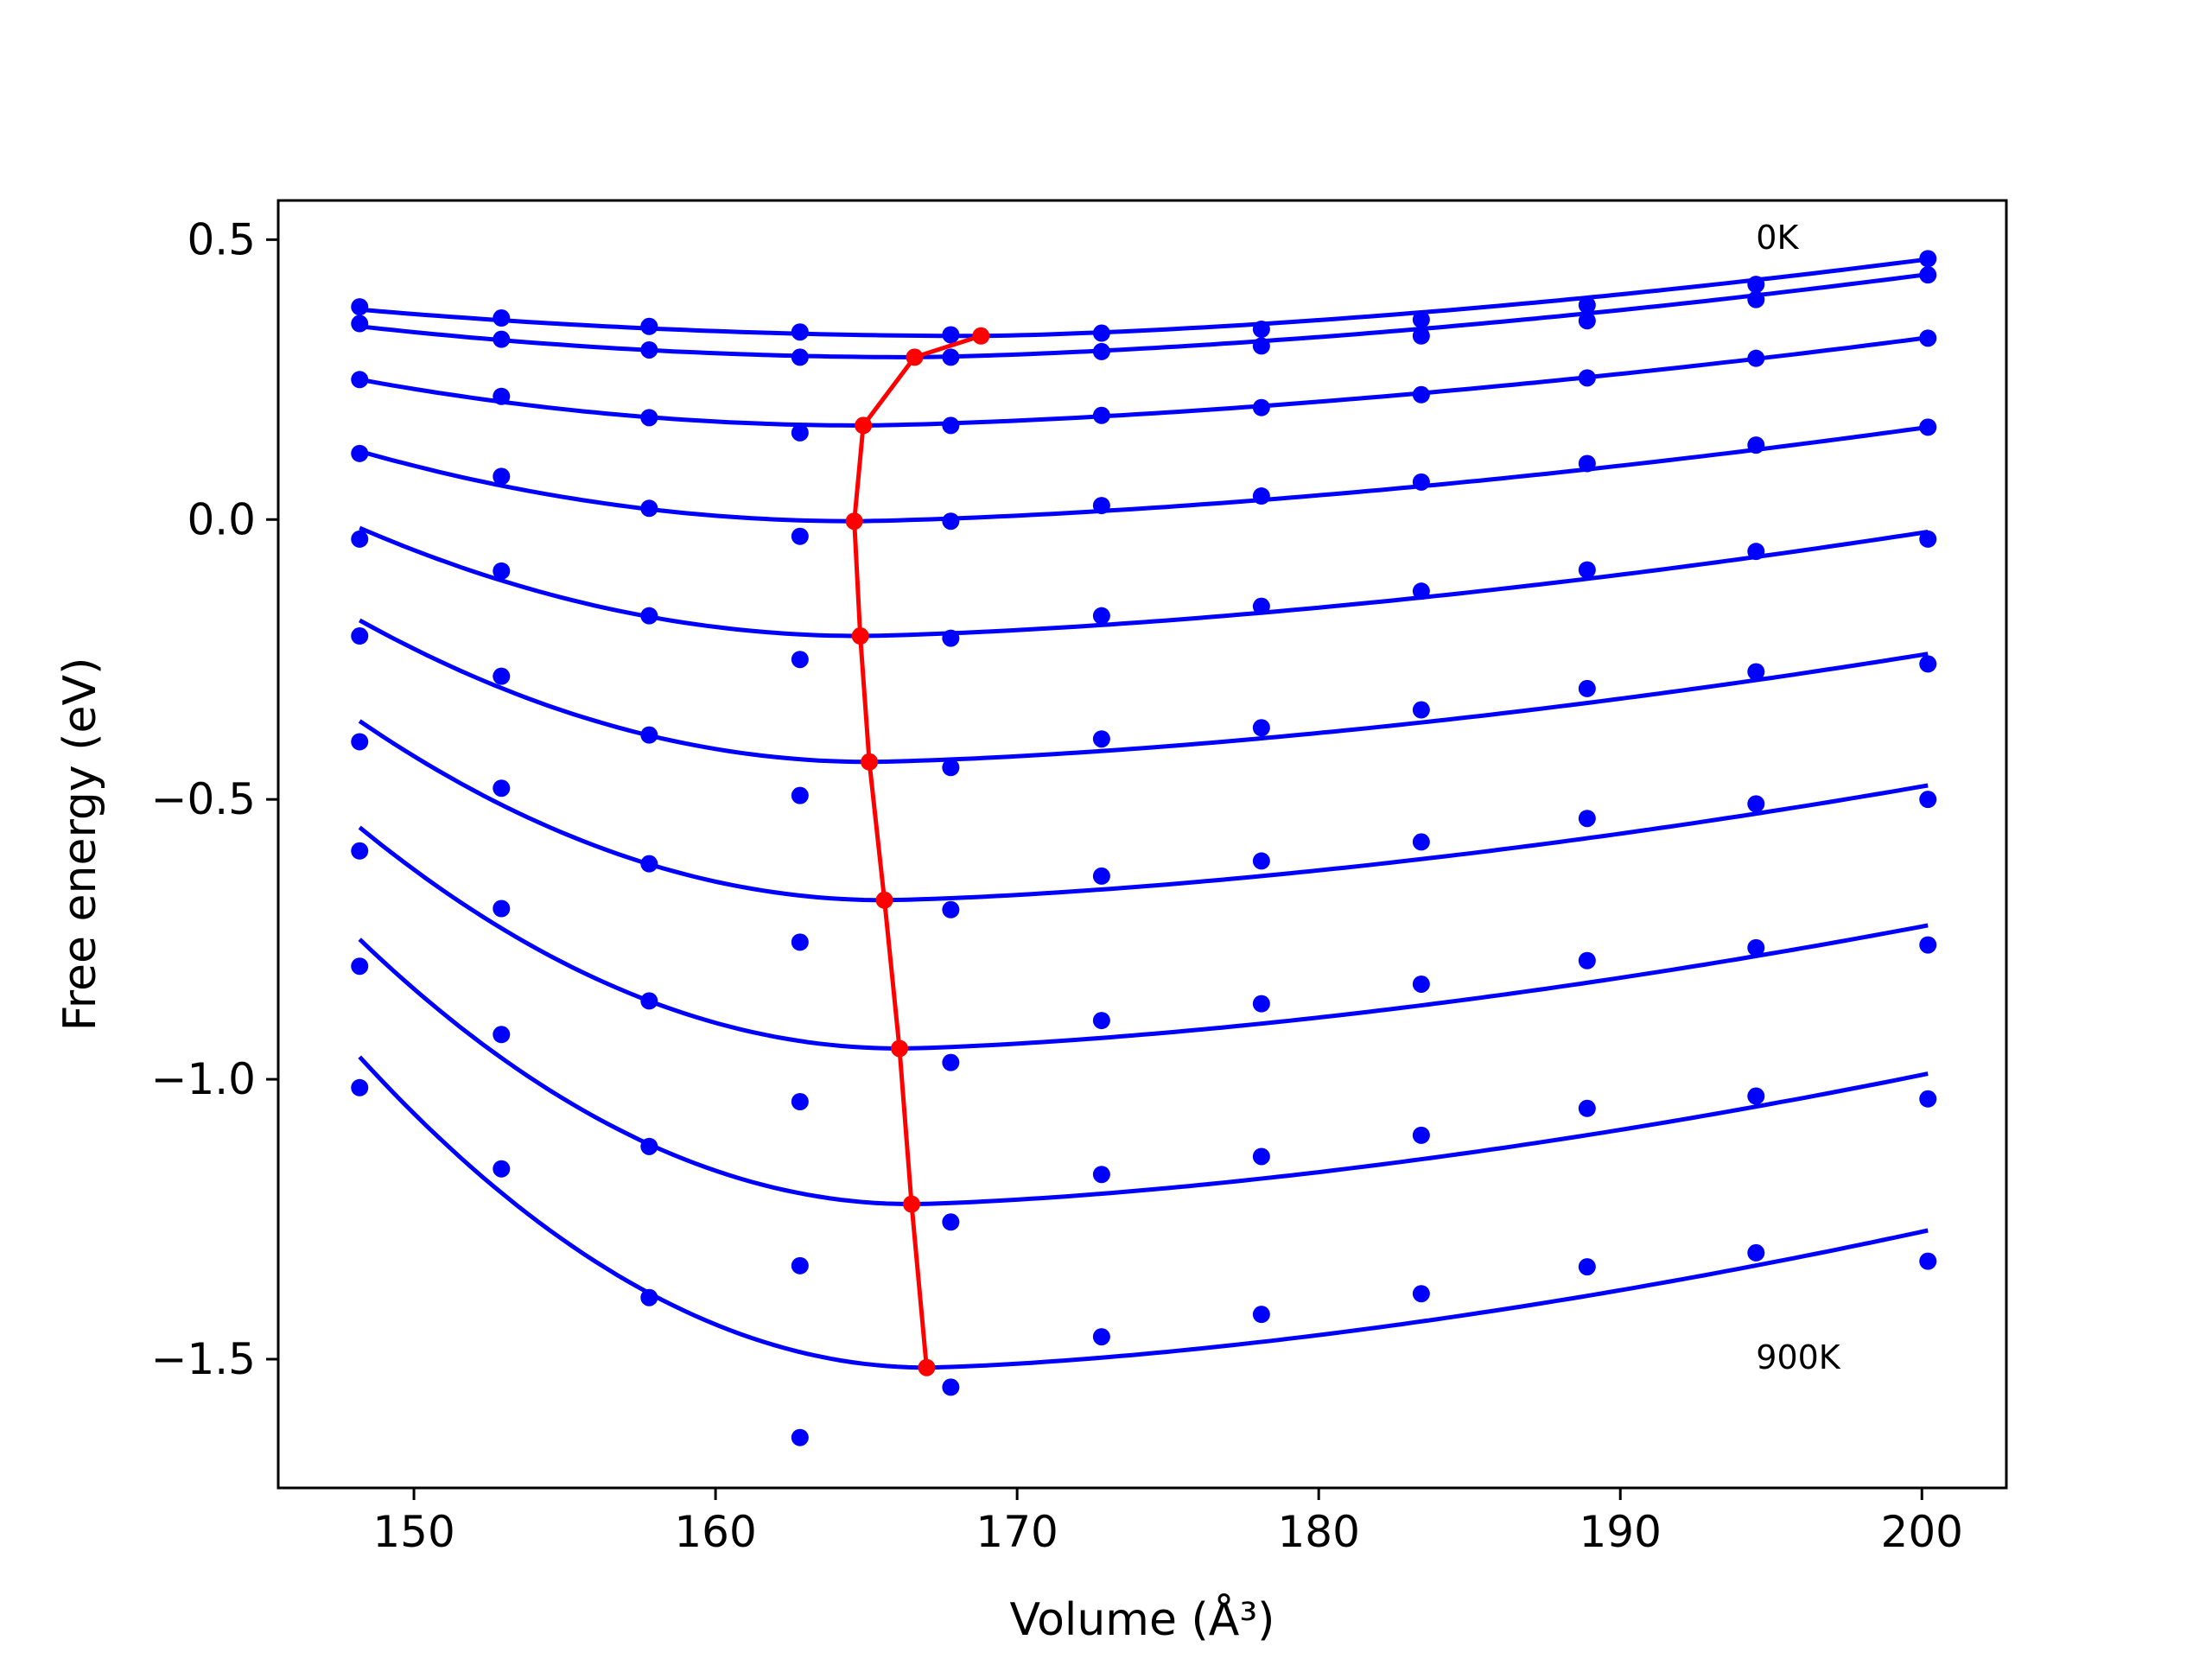  I want to click on y-tick-label: −1.5, so click(203, 1359).